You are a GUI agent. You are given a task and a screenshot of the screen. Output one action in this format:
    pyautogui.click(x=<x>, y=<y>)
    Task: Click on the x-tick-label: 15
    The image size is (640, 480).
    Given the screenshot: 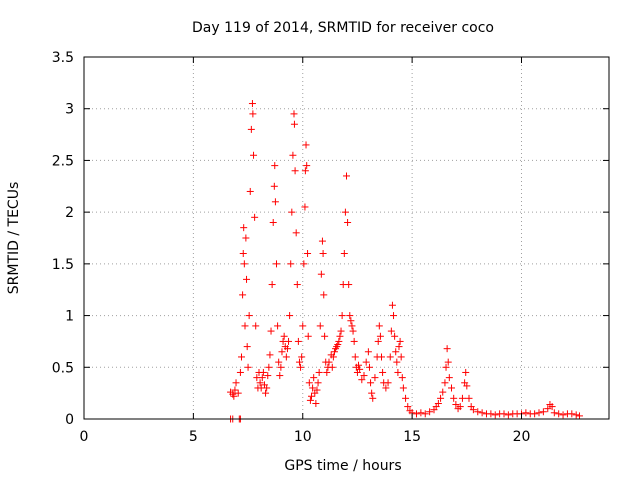 What is the action you would take?
    pyautogui.click(x=412, y=437)
    